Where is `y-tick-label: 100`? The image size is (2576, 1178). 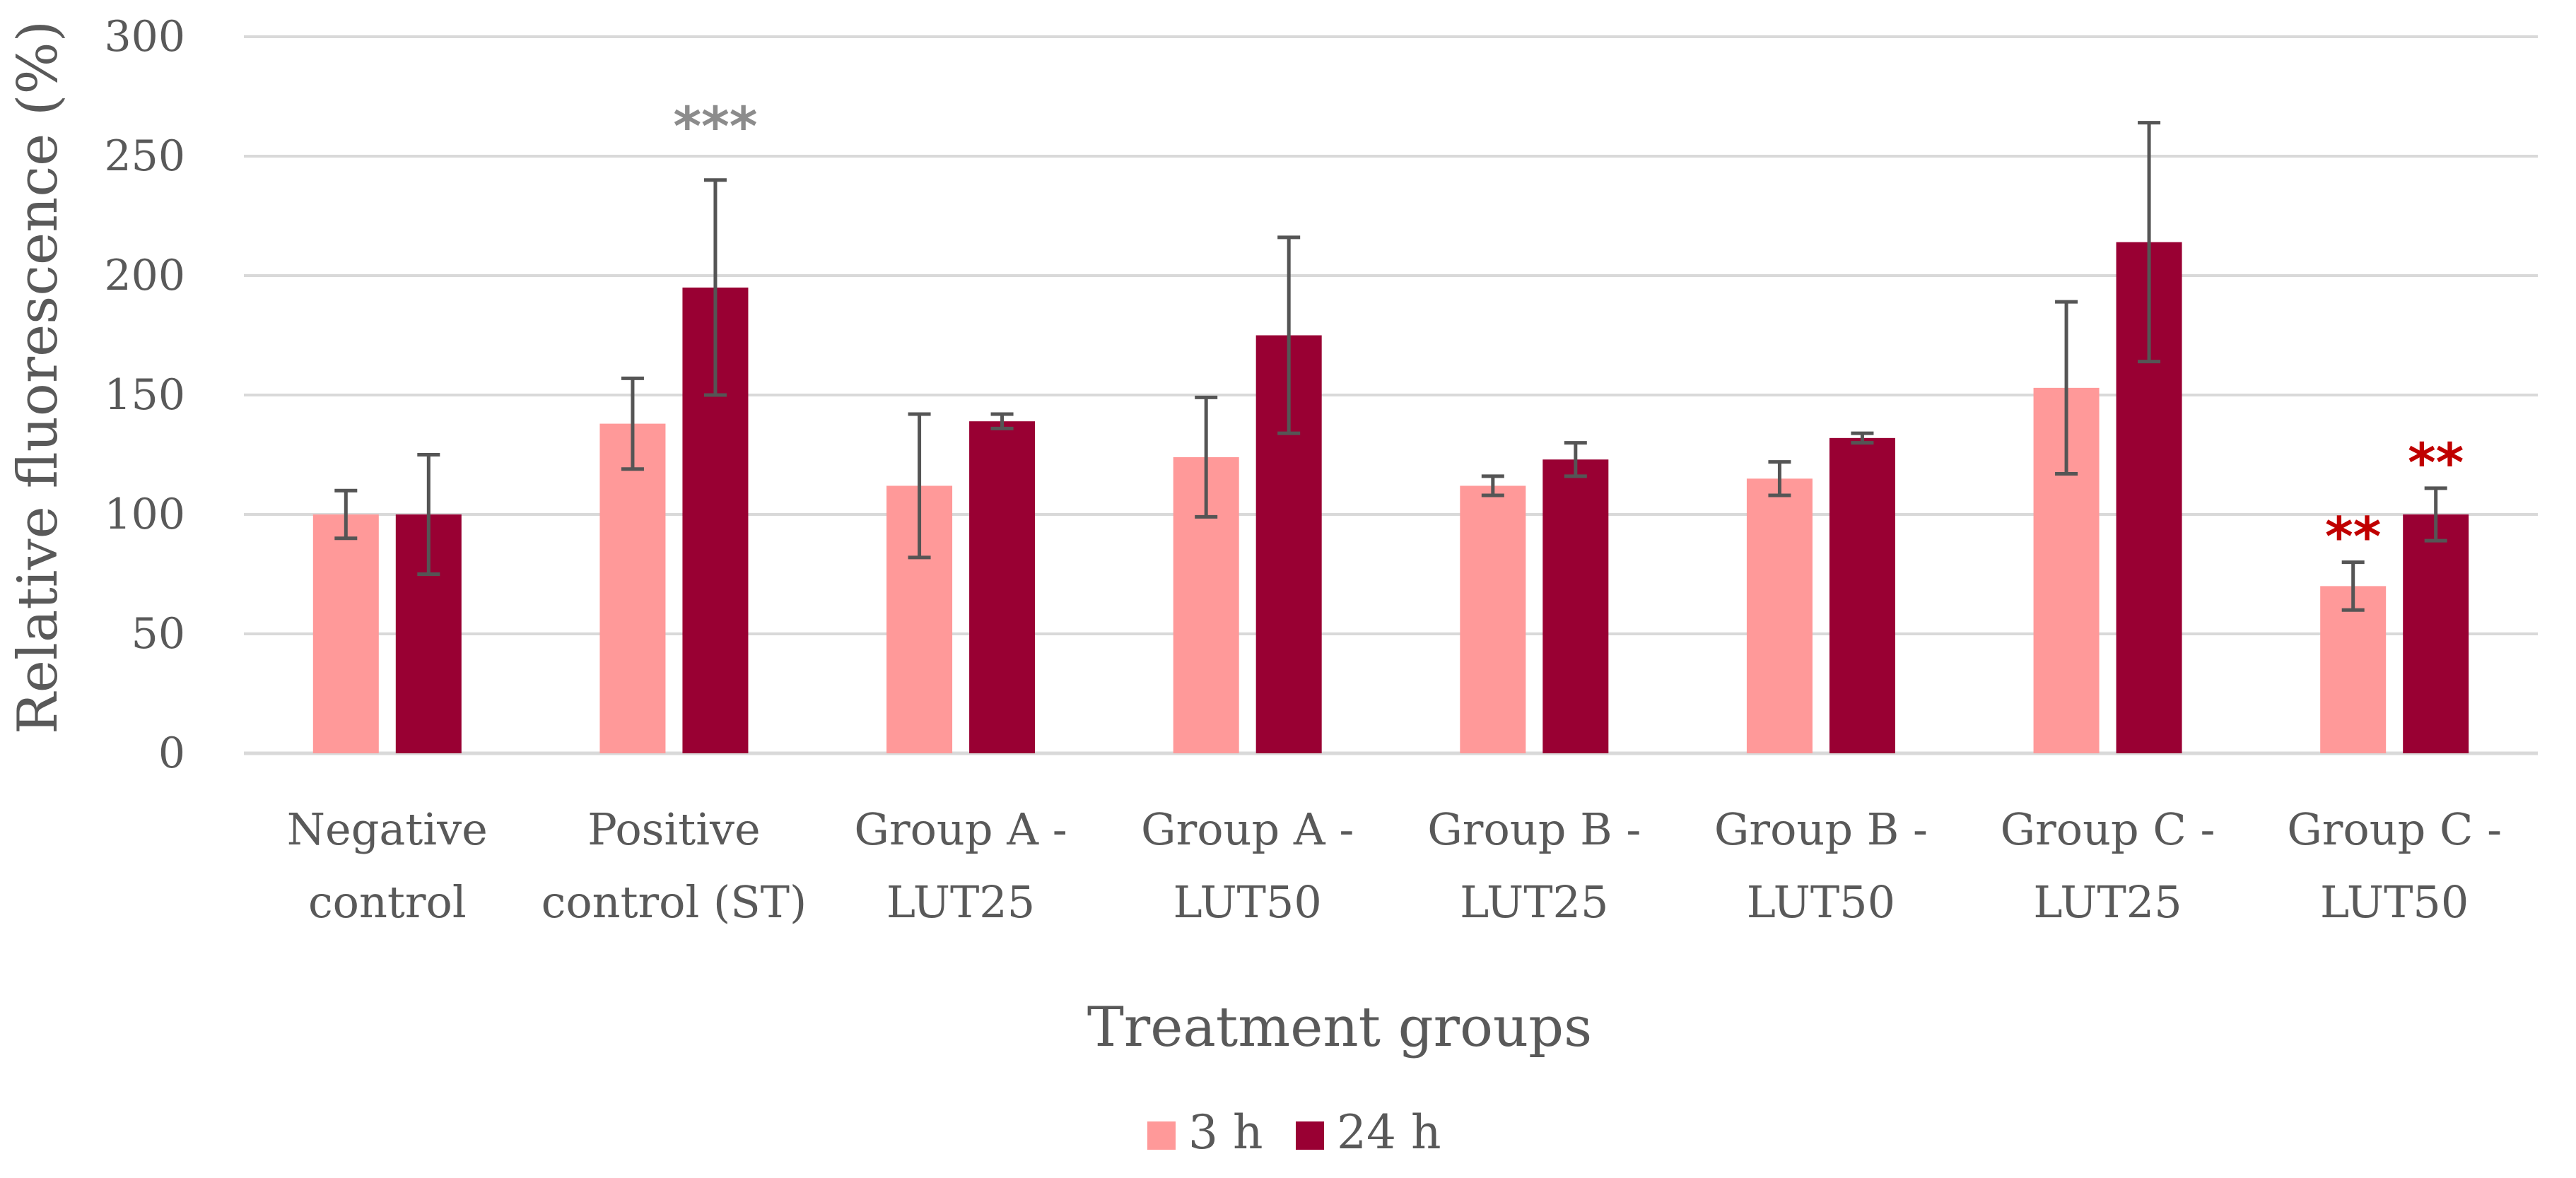
y-tick-label: 100 is located at coordinates (144, 515).